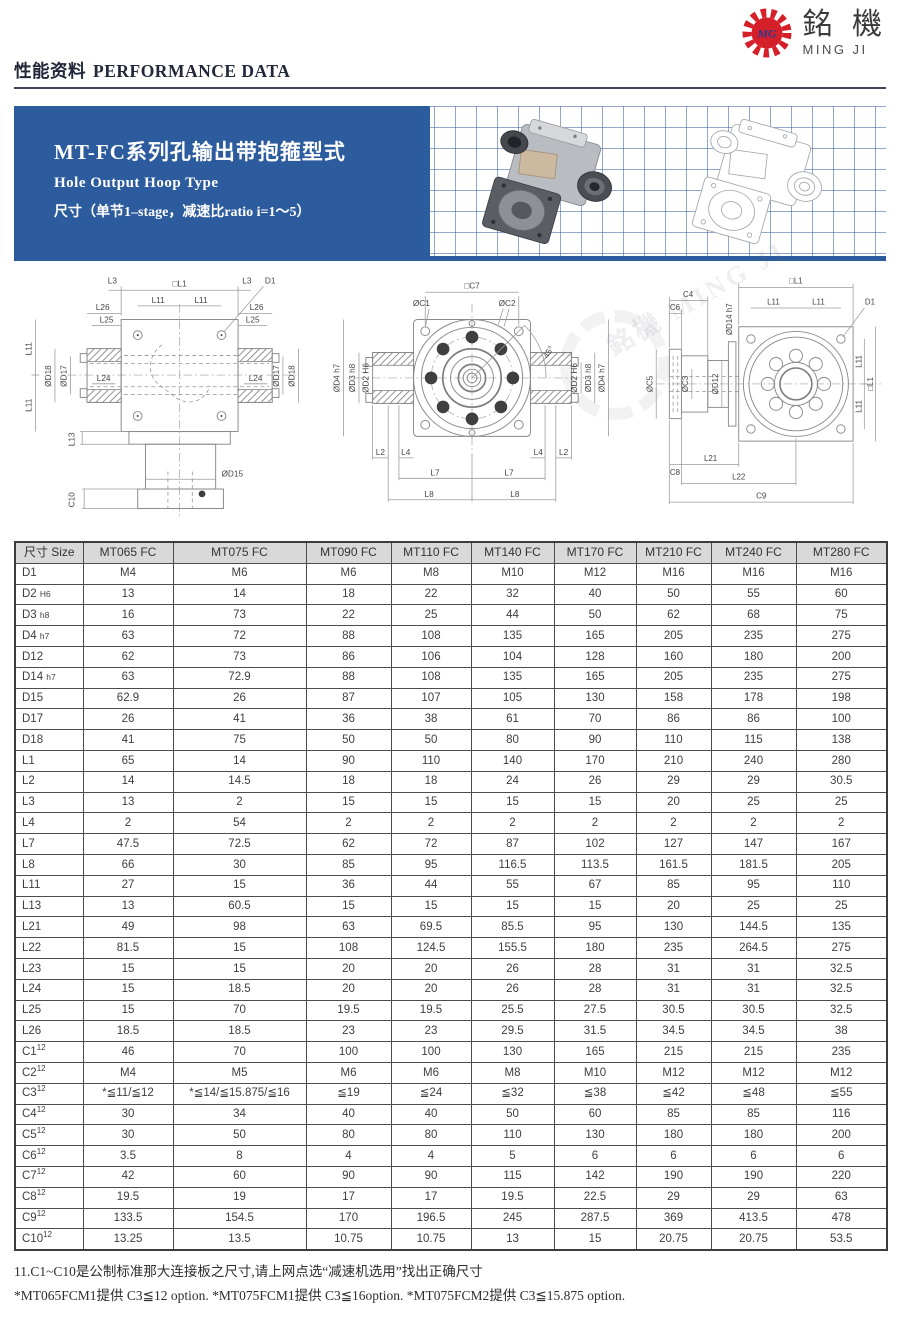 This screenshot has width=900, height=1326. What do you see at coordinates (128, 823) in the screenshot?
I see `table-cell: 2` at bounding box center [128, 823].